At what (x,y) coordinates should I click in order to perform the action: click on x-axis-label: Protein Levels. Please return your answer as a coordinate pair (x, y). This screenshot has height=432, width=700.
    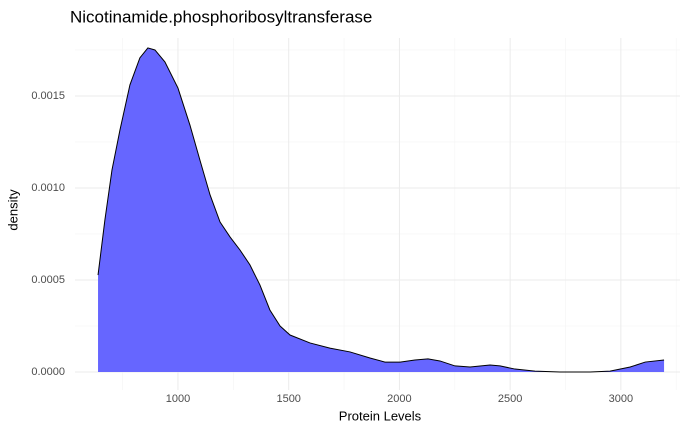
    Looking at the image, I should click on (380, 415).